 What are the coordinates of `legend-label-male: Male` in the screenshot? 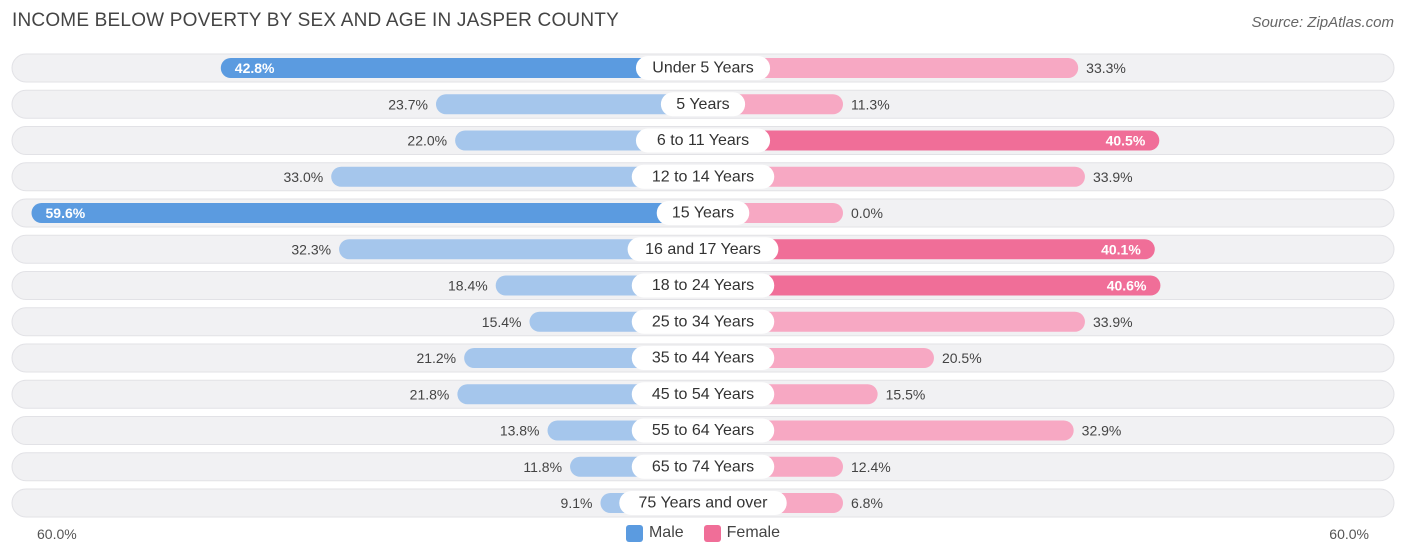 It's located at (666, 532).